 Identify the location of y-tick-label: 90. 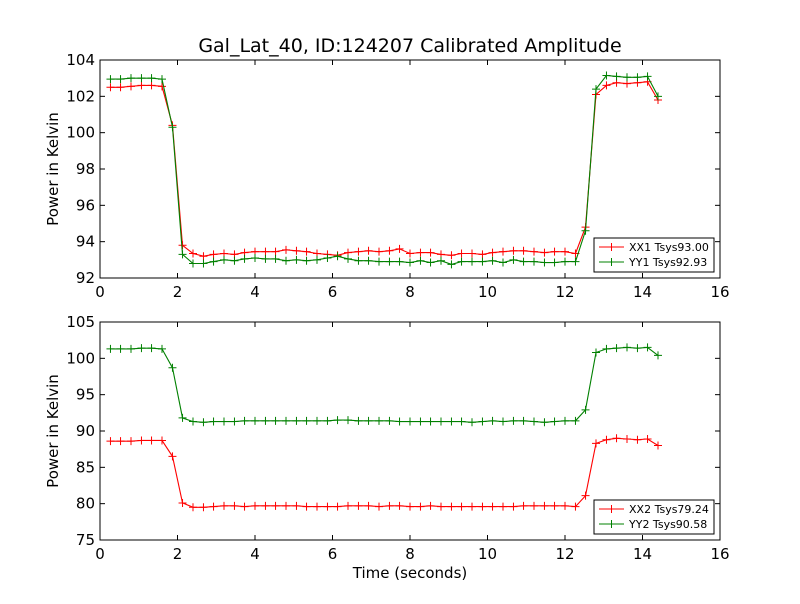
(85, 431).